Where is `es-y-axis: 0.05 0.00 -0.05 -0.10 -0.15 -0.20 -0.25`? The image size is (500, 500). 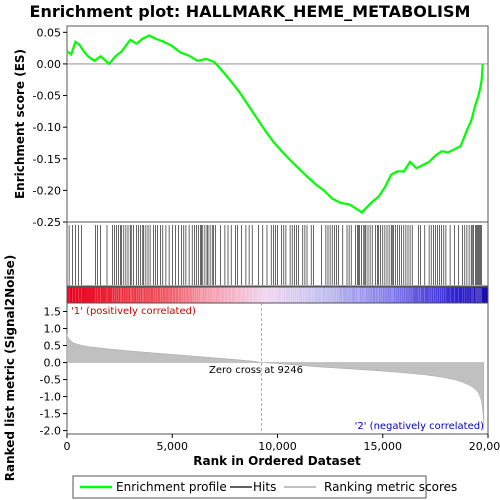 es-y-axis: 0.05 0.00 -0.05 -0.10 -0.15 -0.20 -0.25 is located at coordinates (50, 127).